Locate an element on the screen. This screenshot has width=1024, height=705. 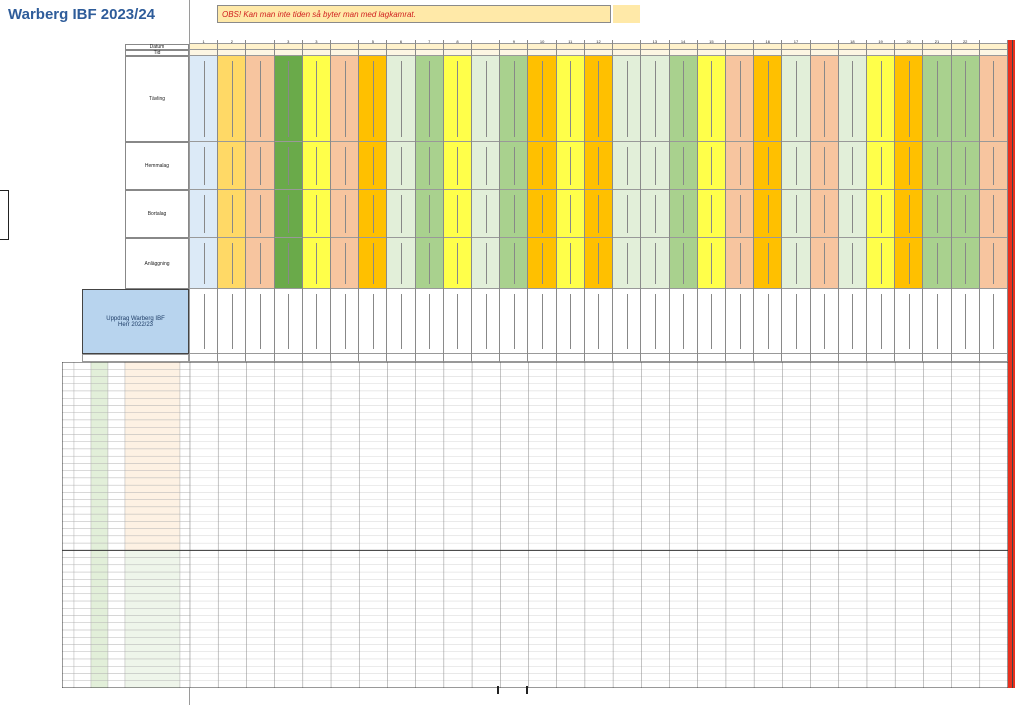
match-number: 13 is located at coordinates (655, 42).